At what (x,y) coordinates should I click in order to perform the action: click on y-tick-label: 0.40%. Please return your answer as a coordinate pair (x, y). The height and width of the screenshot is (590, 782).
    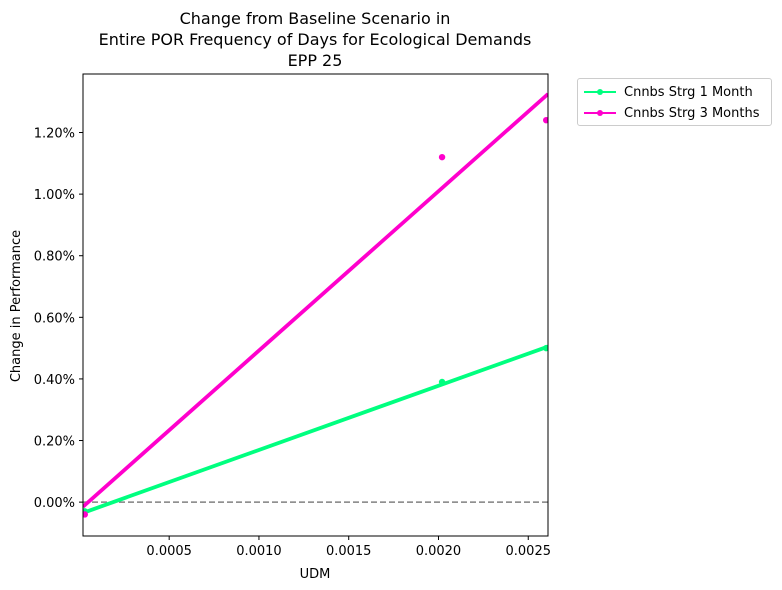
    Looking at the image, I should click on (54, 380).